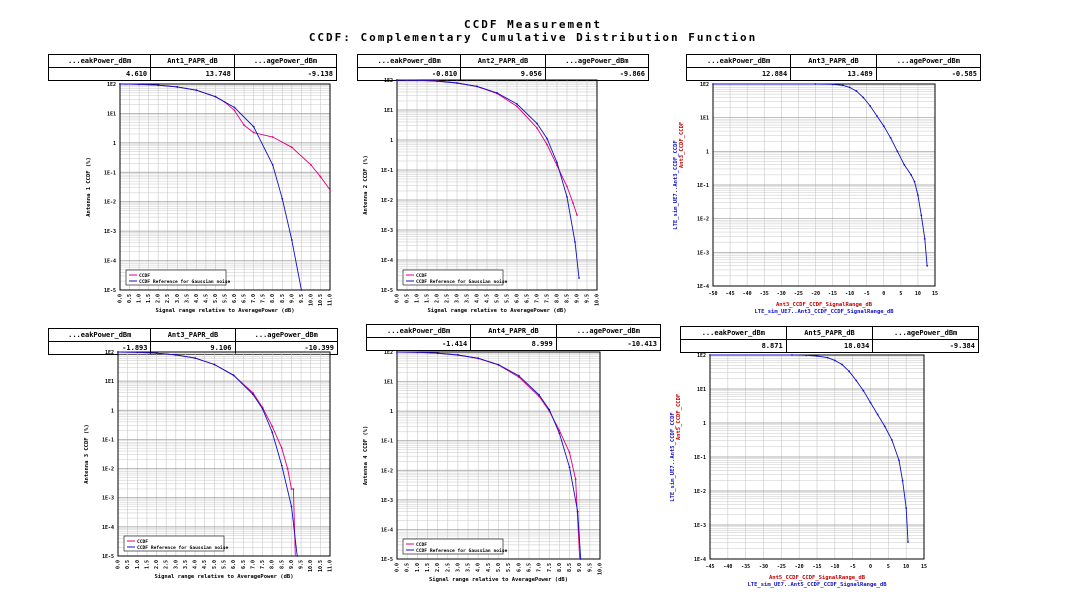  Describe the element at coordinates (418, 344) in the screenshot. I see `table-cell: -1.414` at that location.